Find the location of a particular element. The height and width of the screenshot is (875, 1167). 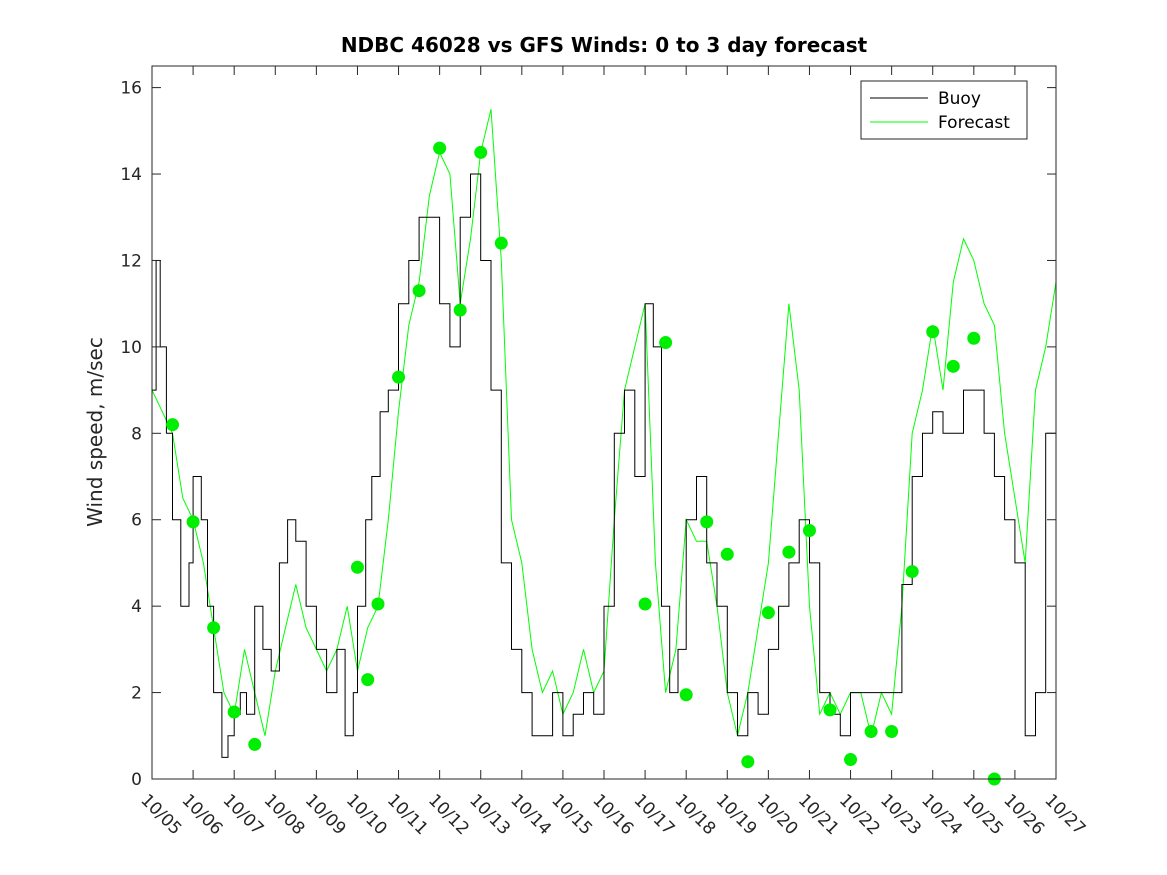

legend-box is located at coordinates (944, 110).